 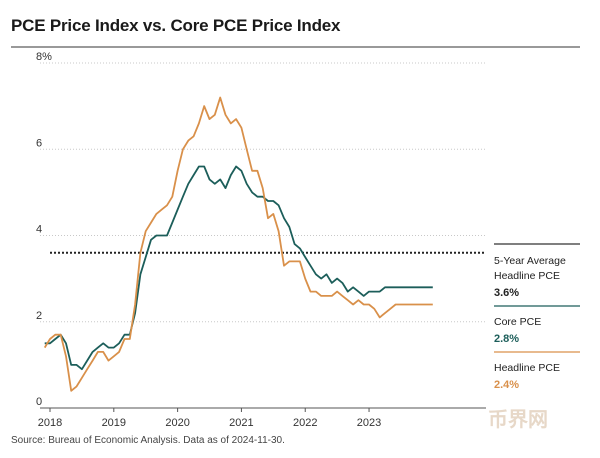 What do you see at coordinates (506, 385) in the screenshot?
I see `legend-headline-value: 2.4%` at bounding box center [506, 385].